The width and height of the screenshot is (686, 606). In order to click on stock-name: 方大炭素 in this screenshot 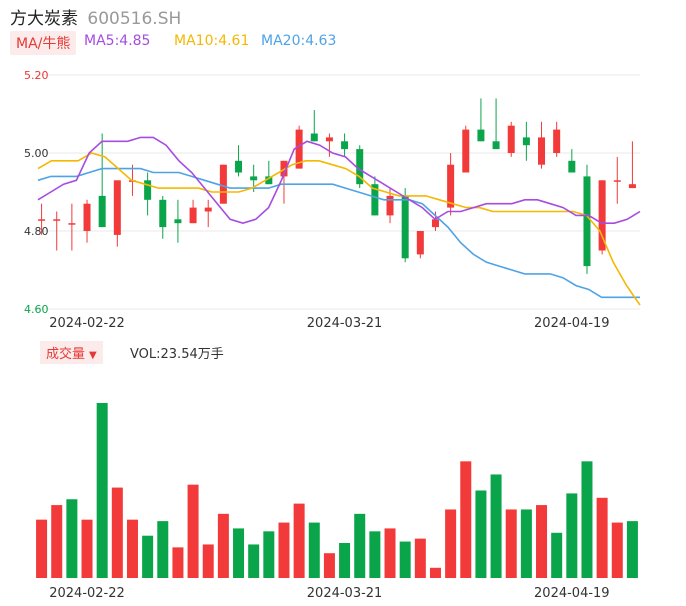, I will do `click(44, 19)`.